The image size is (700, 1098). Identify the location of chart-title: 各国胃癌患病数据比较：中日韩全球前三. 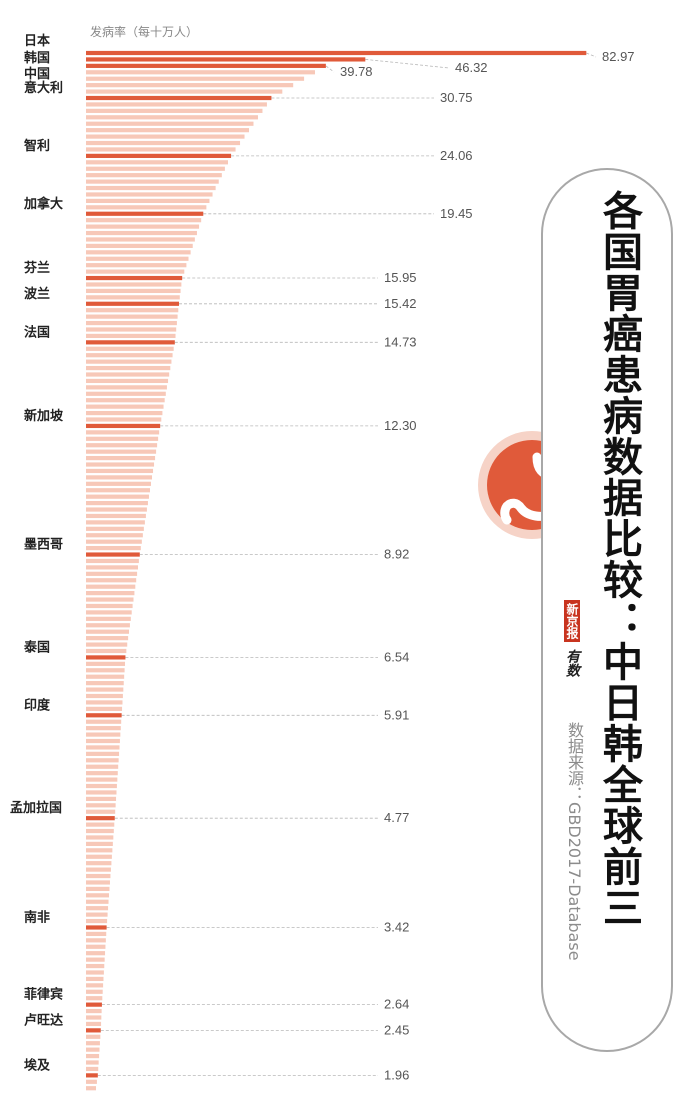
(619, 559).